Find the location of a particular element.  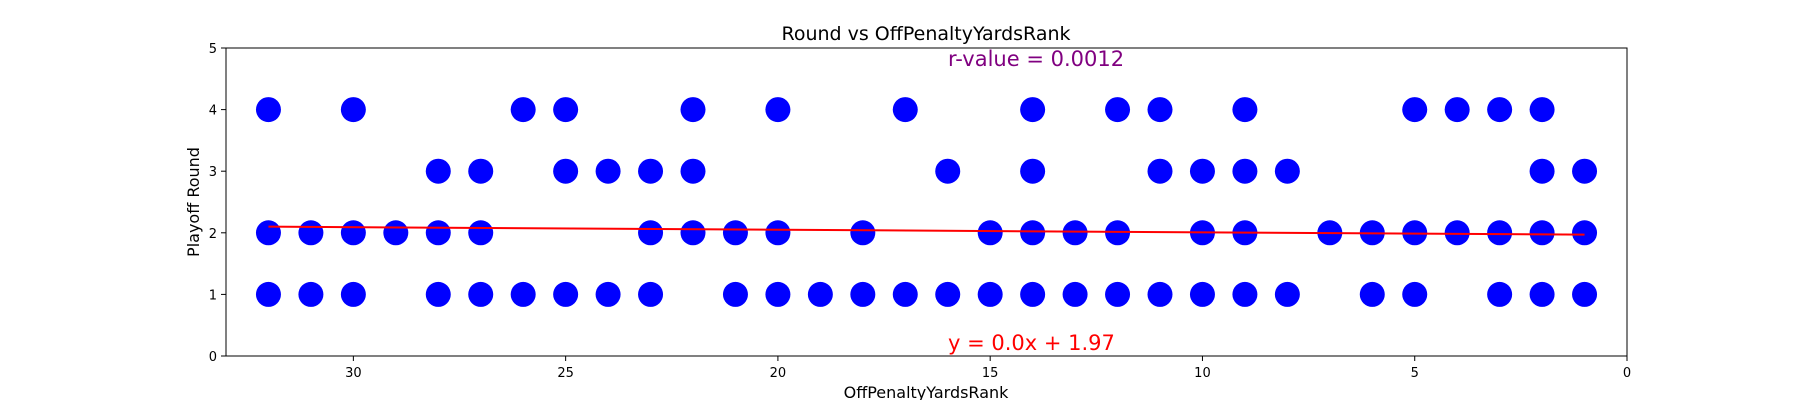

regression-equation-annotation: y = 0.0x + 1.97 is located at coordinates (1031, 343).